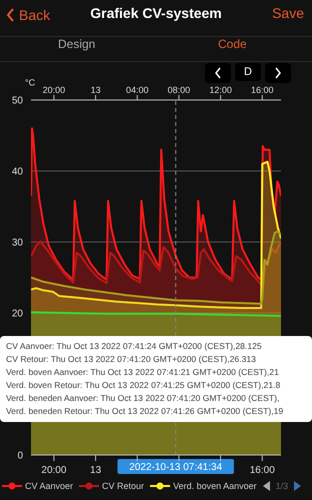 Image resolution: width=312 pixels, height=500 pixels. Describe the element at coordinates (18, 243) in the screenshot. I see `y-tick-label: 30` at that location.